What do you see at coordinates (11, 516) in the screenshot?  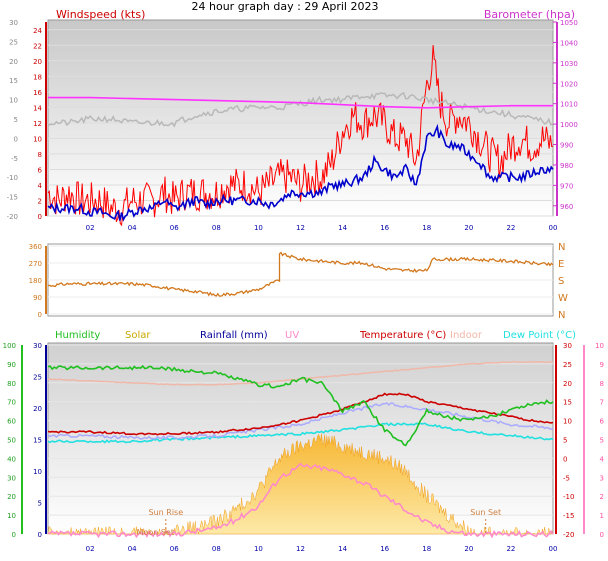 I see `humidity-tick-label: 10` at bounding box center [11, 516].